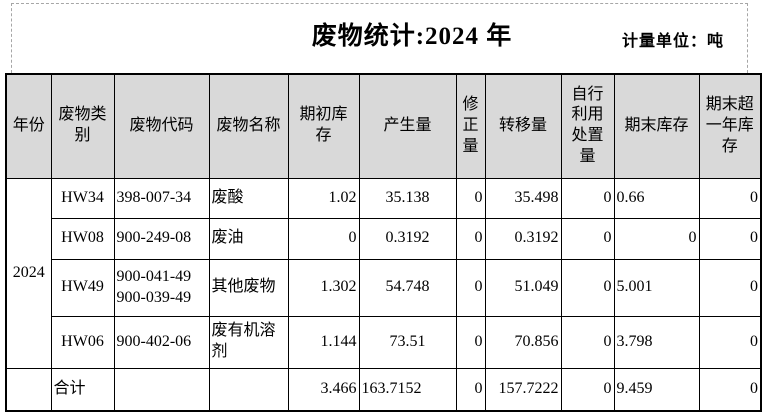 The image size is (762, 418). Describe the element at coordinates (161, 342) in the screenshot. I see `cell-code: 900-402-06` at that location.